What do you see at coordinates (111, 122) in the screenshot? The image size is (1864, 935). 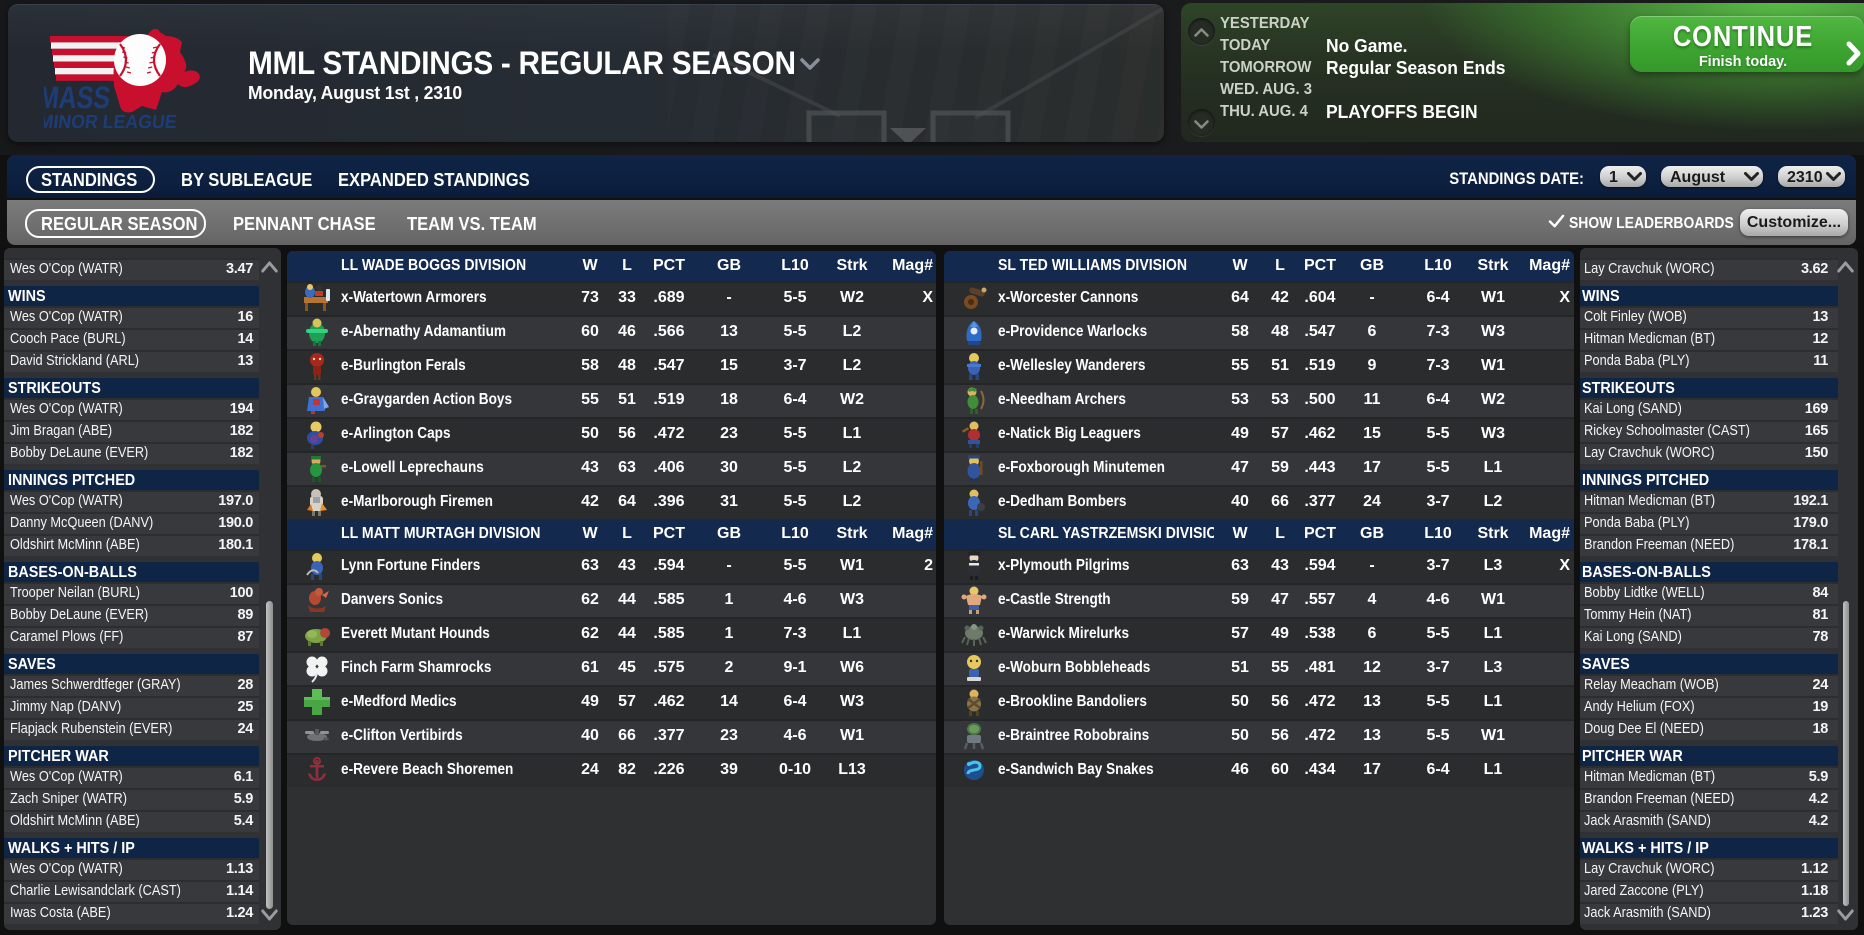 I see `svg-text: MINOR LEAGUE` at bounding box center [111, 122].